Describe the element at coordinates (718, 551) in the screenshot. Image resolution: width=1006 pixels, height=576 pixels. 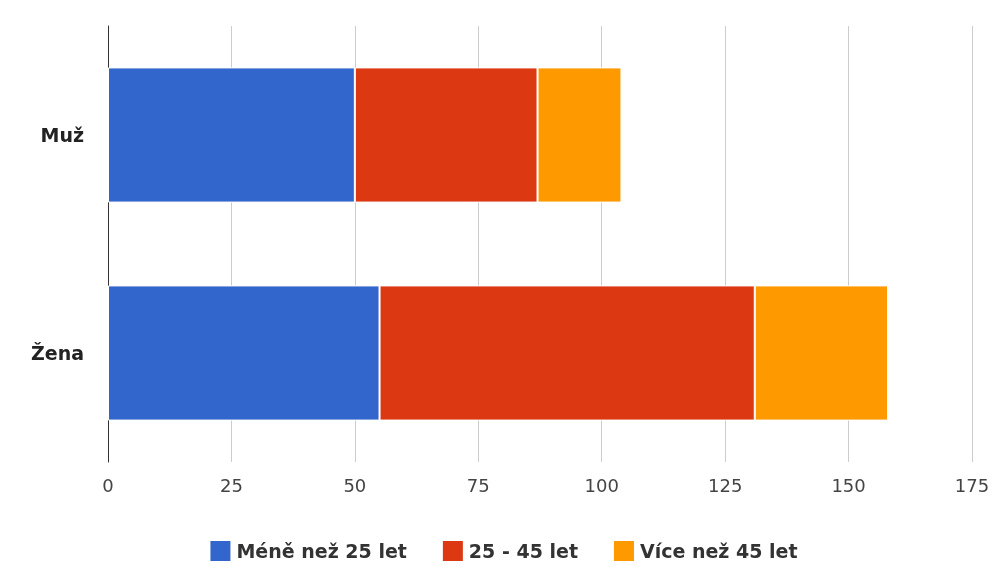
I see `legend-label: Více než 45 let` at that location.